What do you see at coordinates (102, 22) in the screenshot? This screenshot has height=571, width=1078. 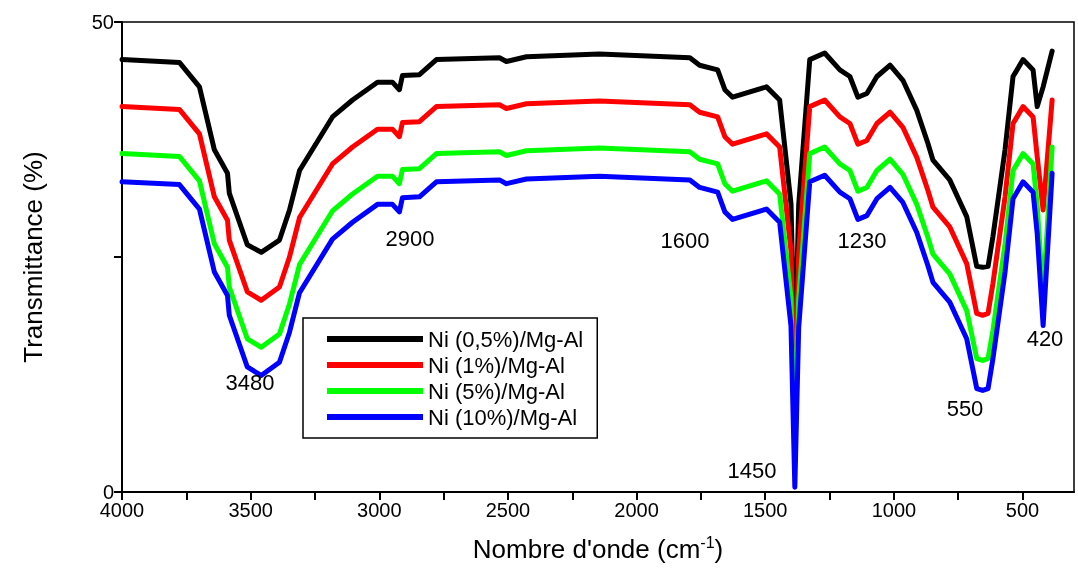 I see `y-tick-label: 50` at bounding box center [102, 22].